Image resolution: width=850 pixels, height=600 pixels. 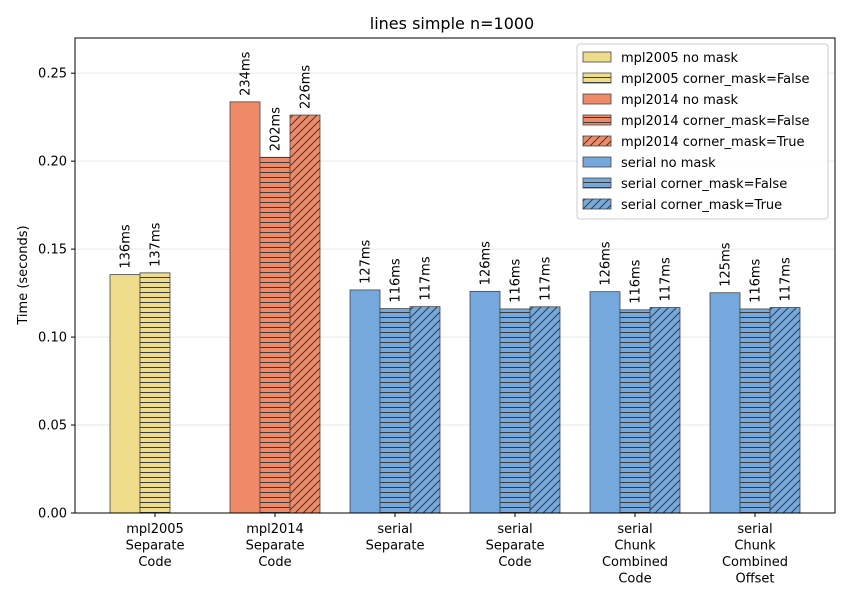 I want to click on y-tick-label: 0.25, so click(x=52, y=74).